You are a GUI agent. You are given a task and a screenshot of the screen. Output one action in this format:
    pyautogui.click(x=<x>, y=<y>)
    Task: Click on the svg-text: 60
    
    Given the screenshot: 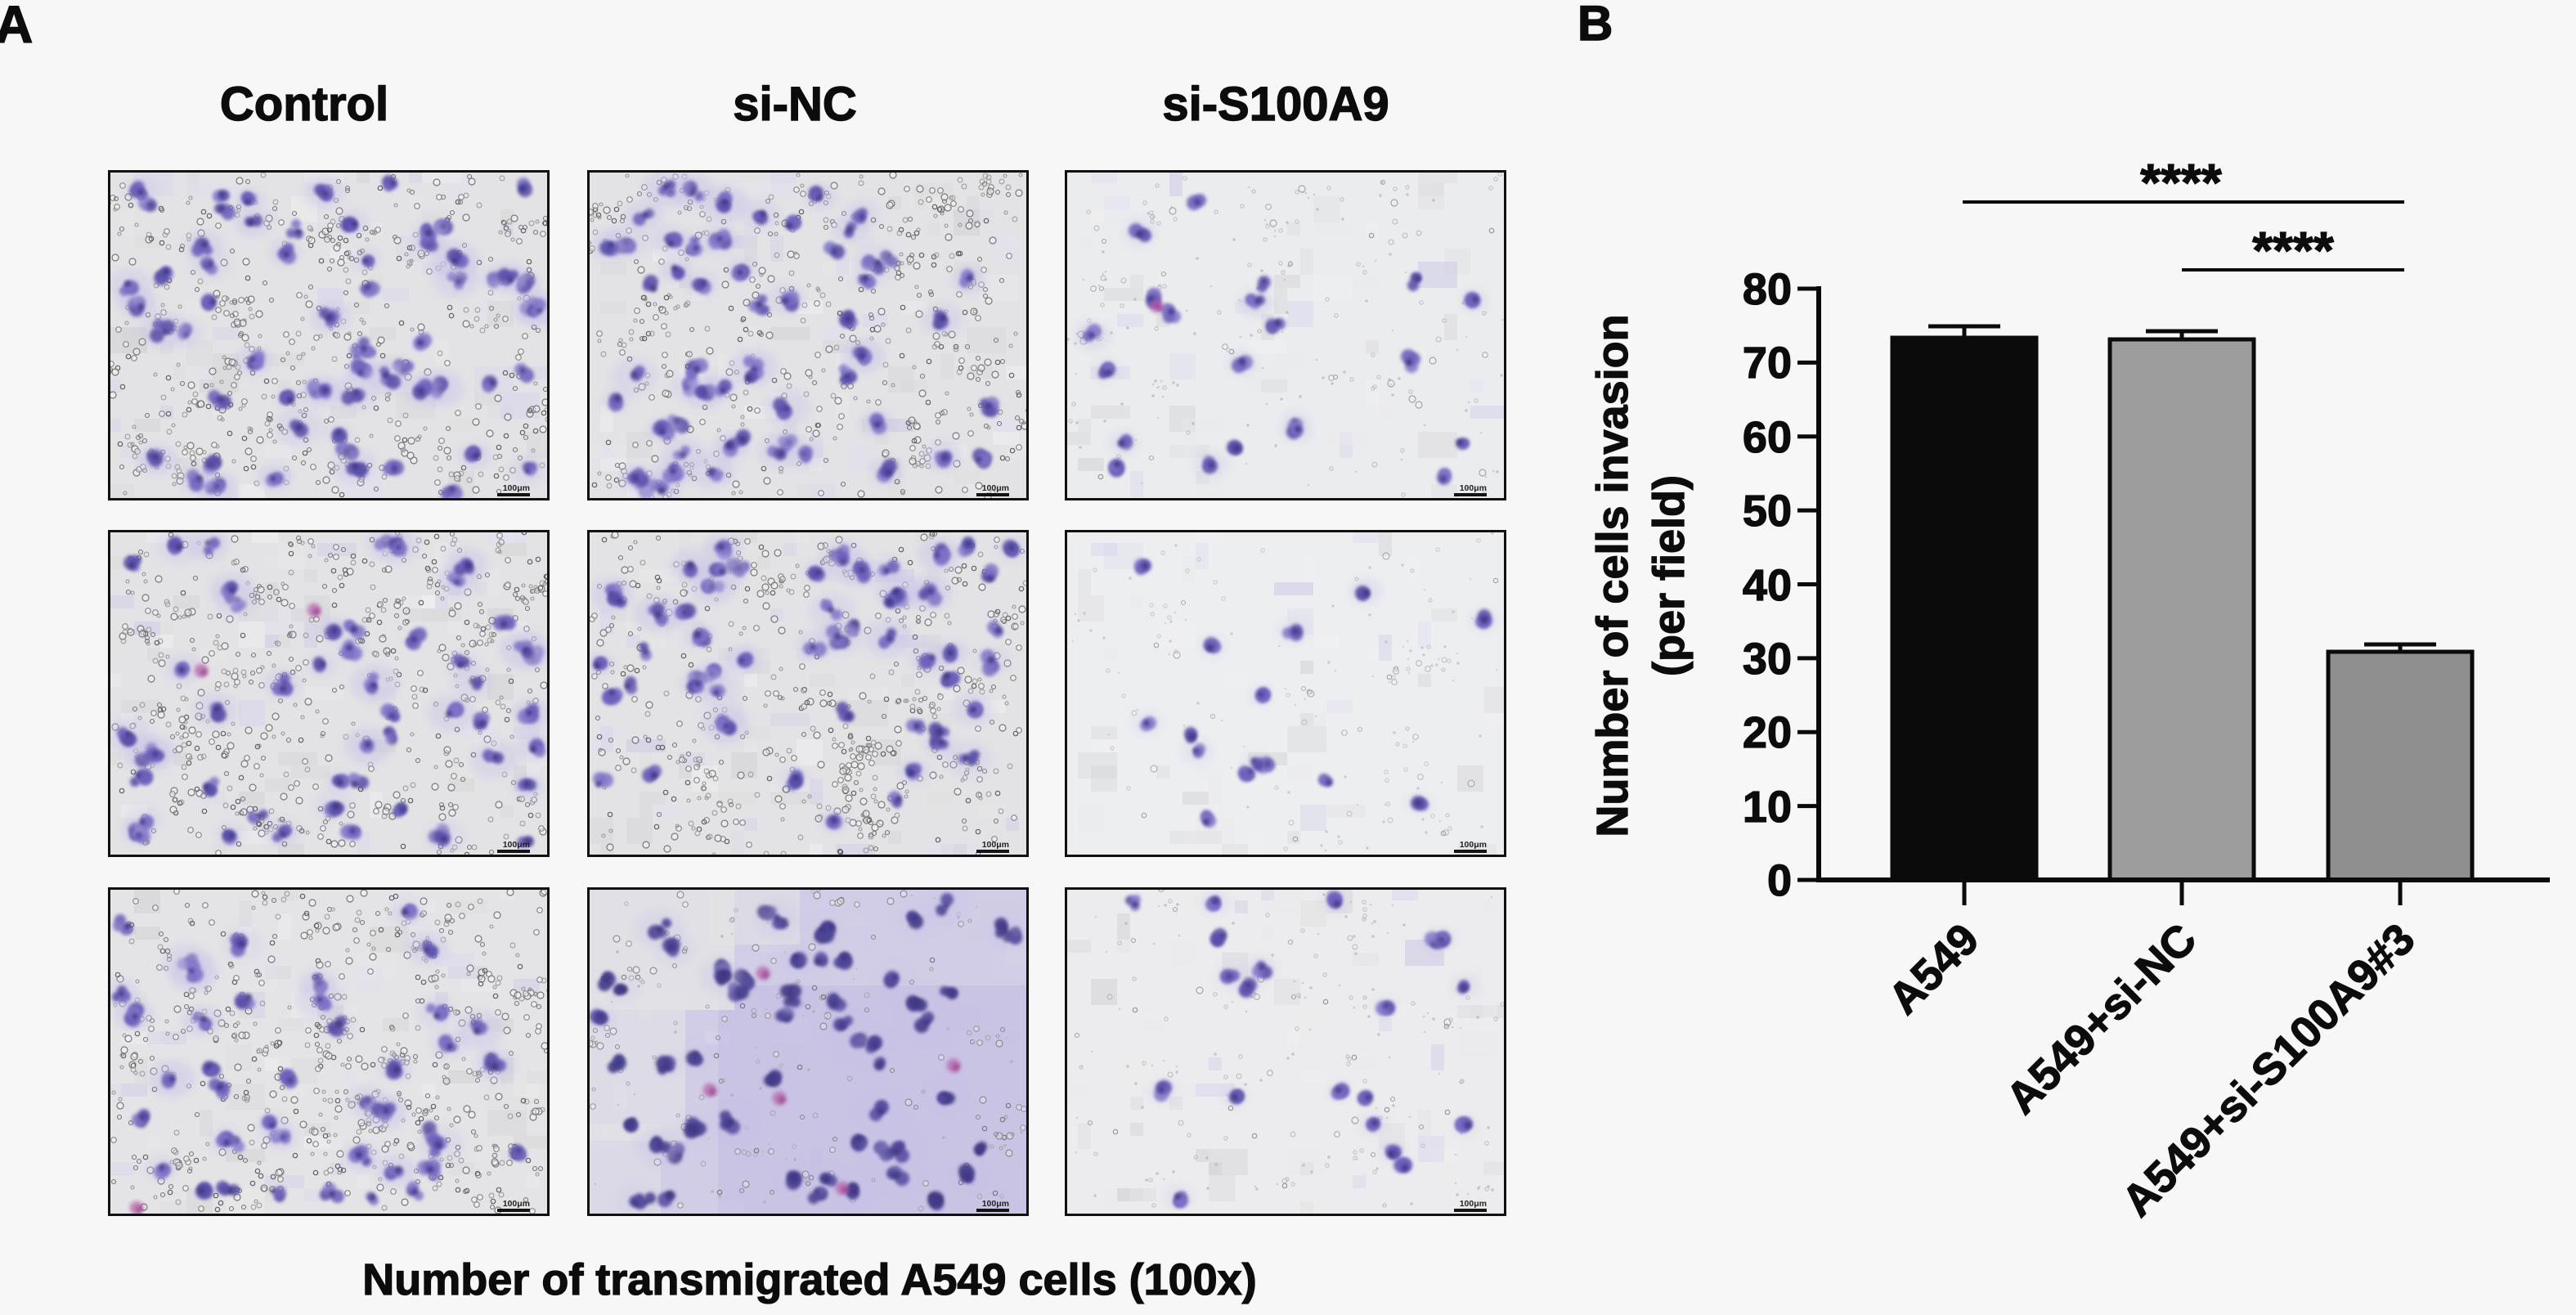 What is the action you would take?
    pyautogui.click(x=1767, y=437)
    